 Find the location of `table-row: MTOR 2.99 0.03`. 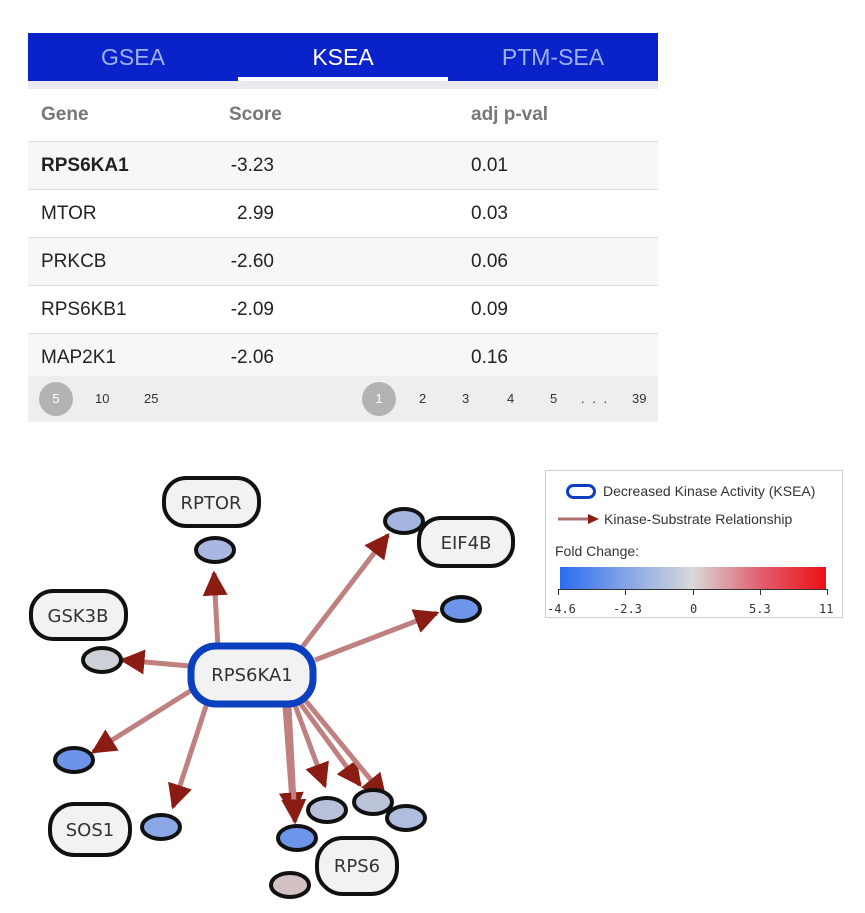

table-row: MTOR 2.99 0.03 is located at coordinates (343, 214).